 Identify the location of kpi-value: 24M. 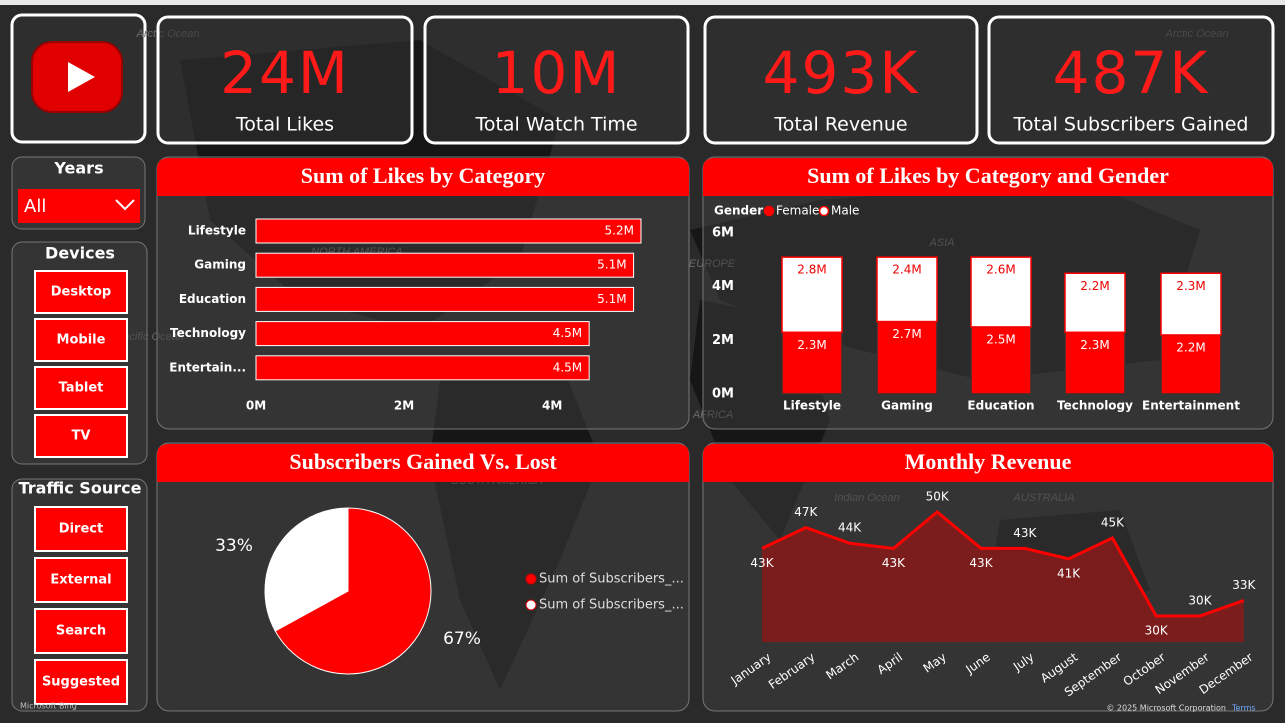
(285, 73).